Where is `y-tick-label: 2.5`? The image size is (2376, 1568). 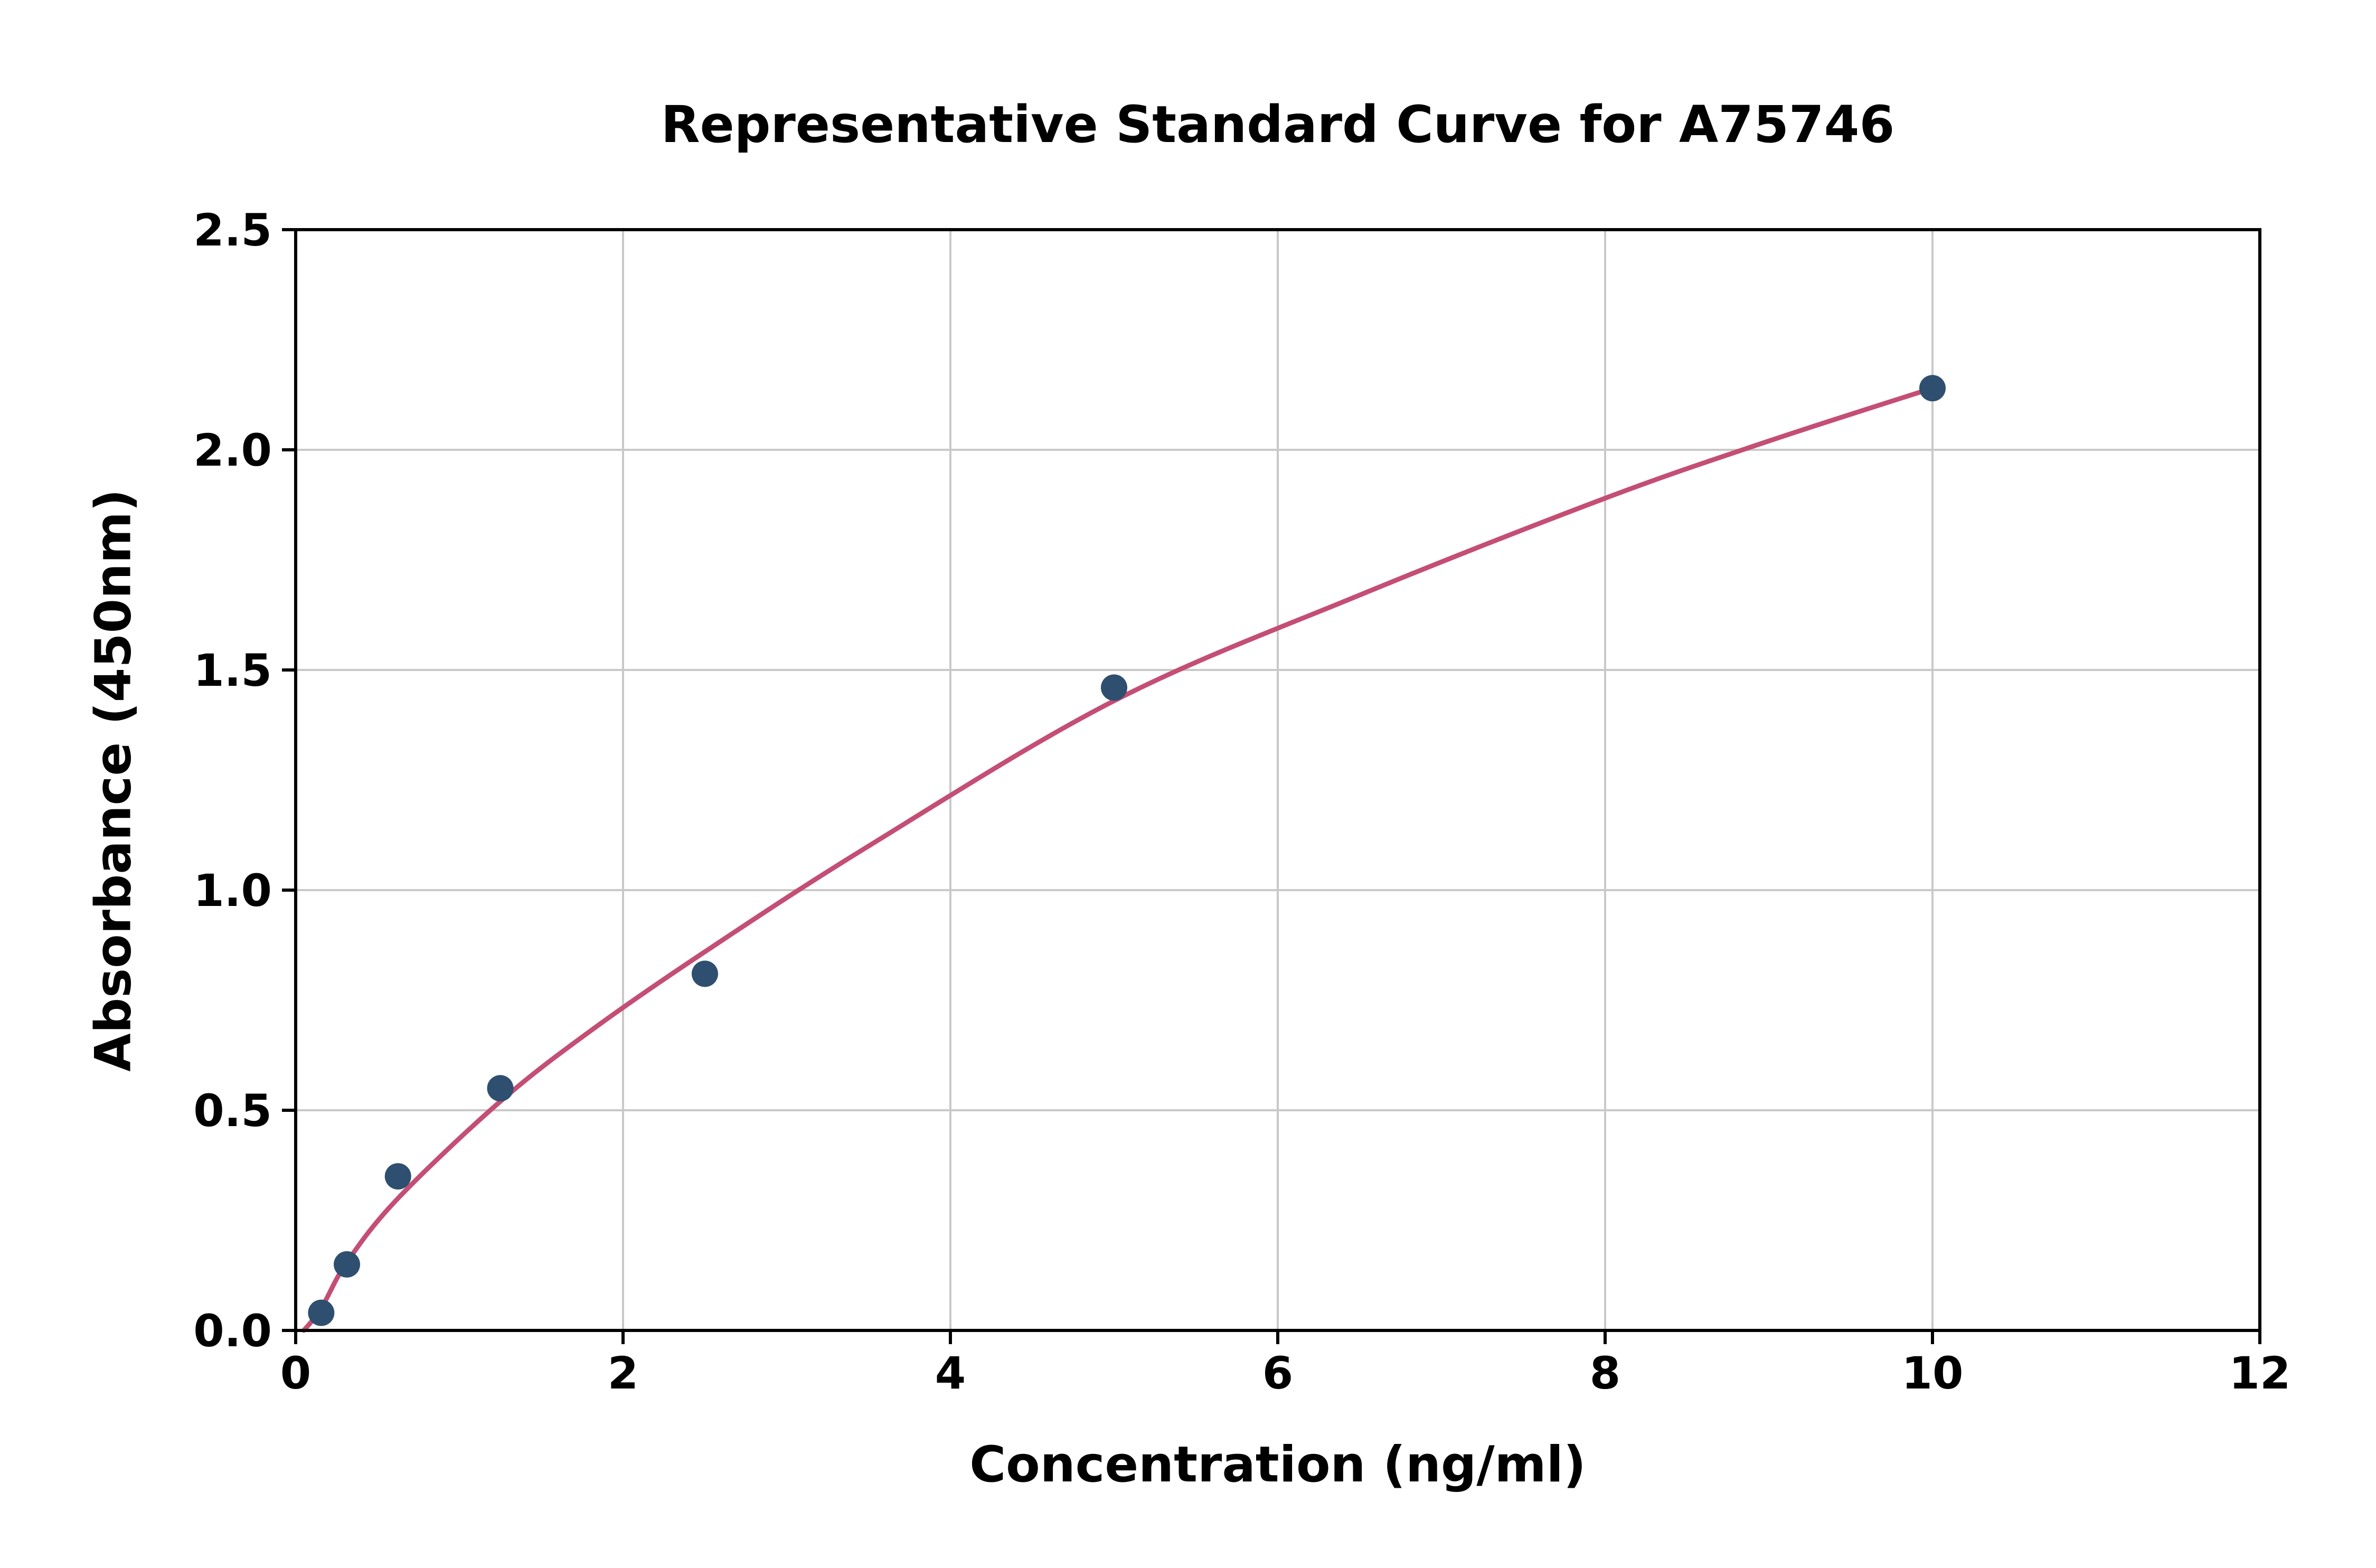
y-tick-label: 2.5 is located at coordinates (233, 230).